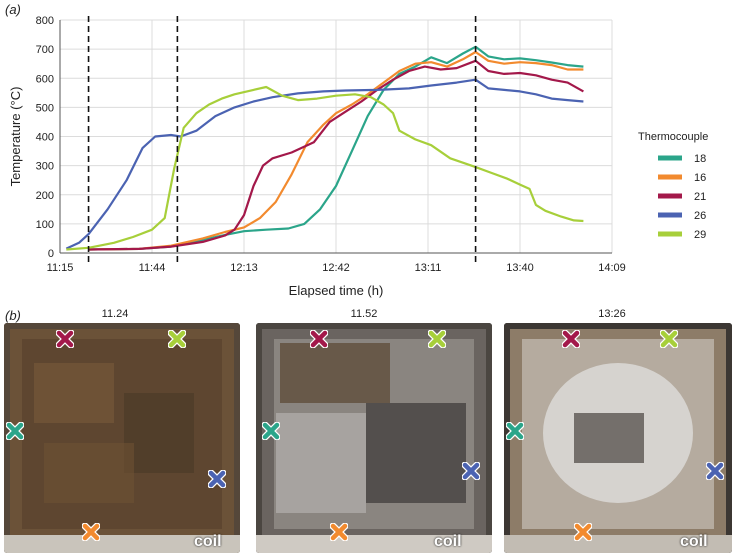  What do you see at coordinates (45, 138) in the screenshot?
I see `y-tick-label: 400` at bounding box center [45, 138].